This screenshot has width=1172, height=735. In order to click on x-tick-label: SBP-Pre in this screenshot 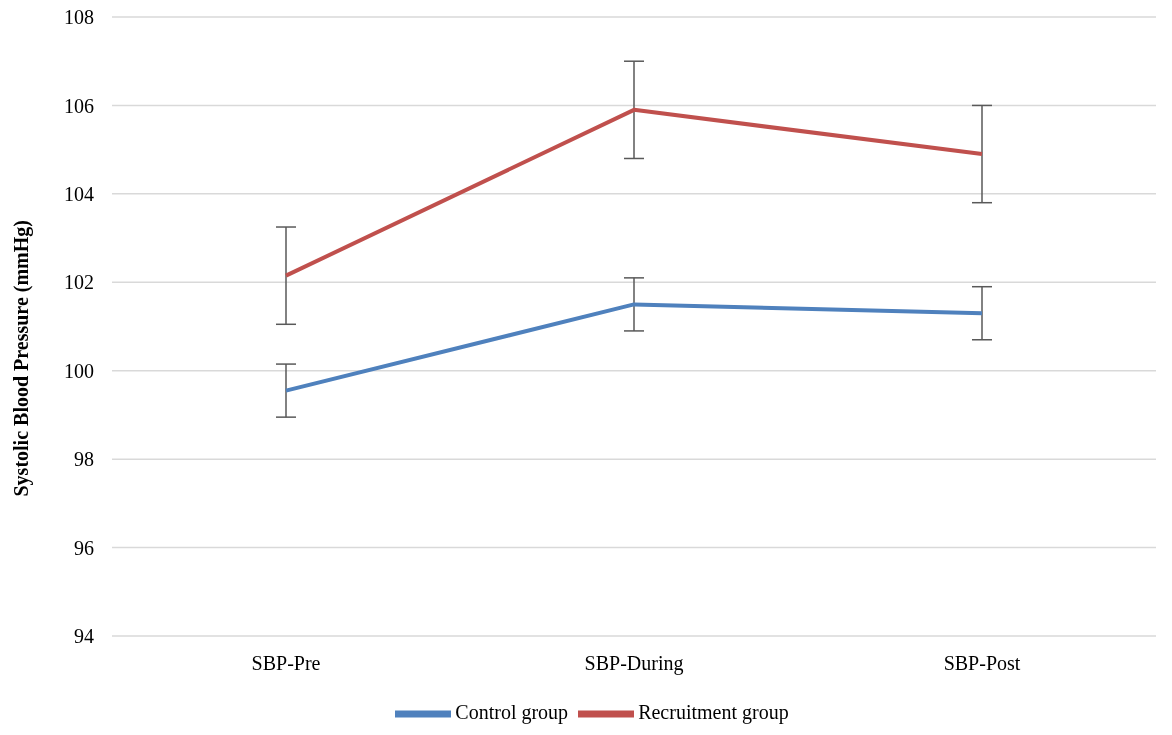, I will do `click(286, 663)`.